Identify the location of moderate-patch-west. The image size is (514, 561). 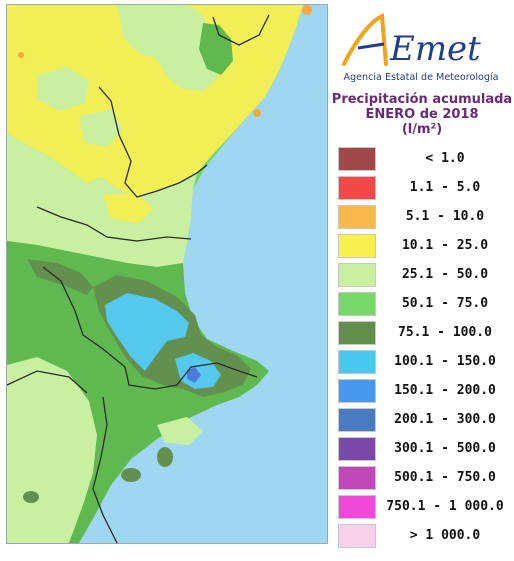
(63, 89).